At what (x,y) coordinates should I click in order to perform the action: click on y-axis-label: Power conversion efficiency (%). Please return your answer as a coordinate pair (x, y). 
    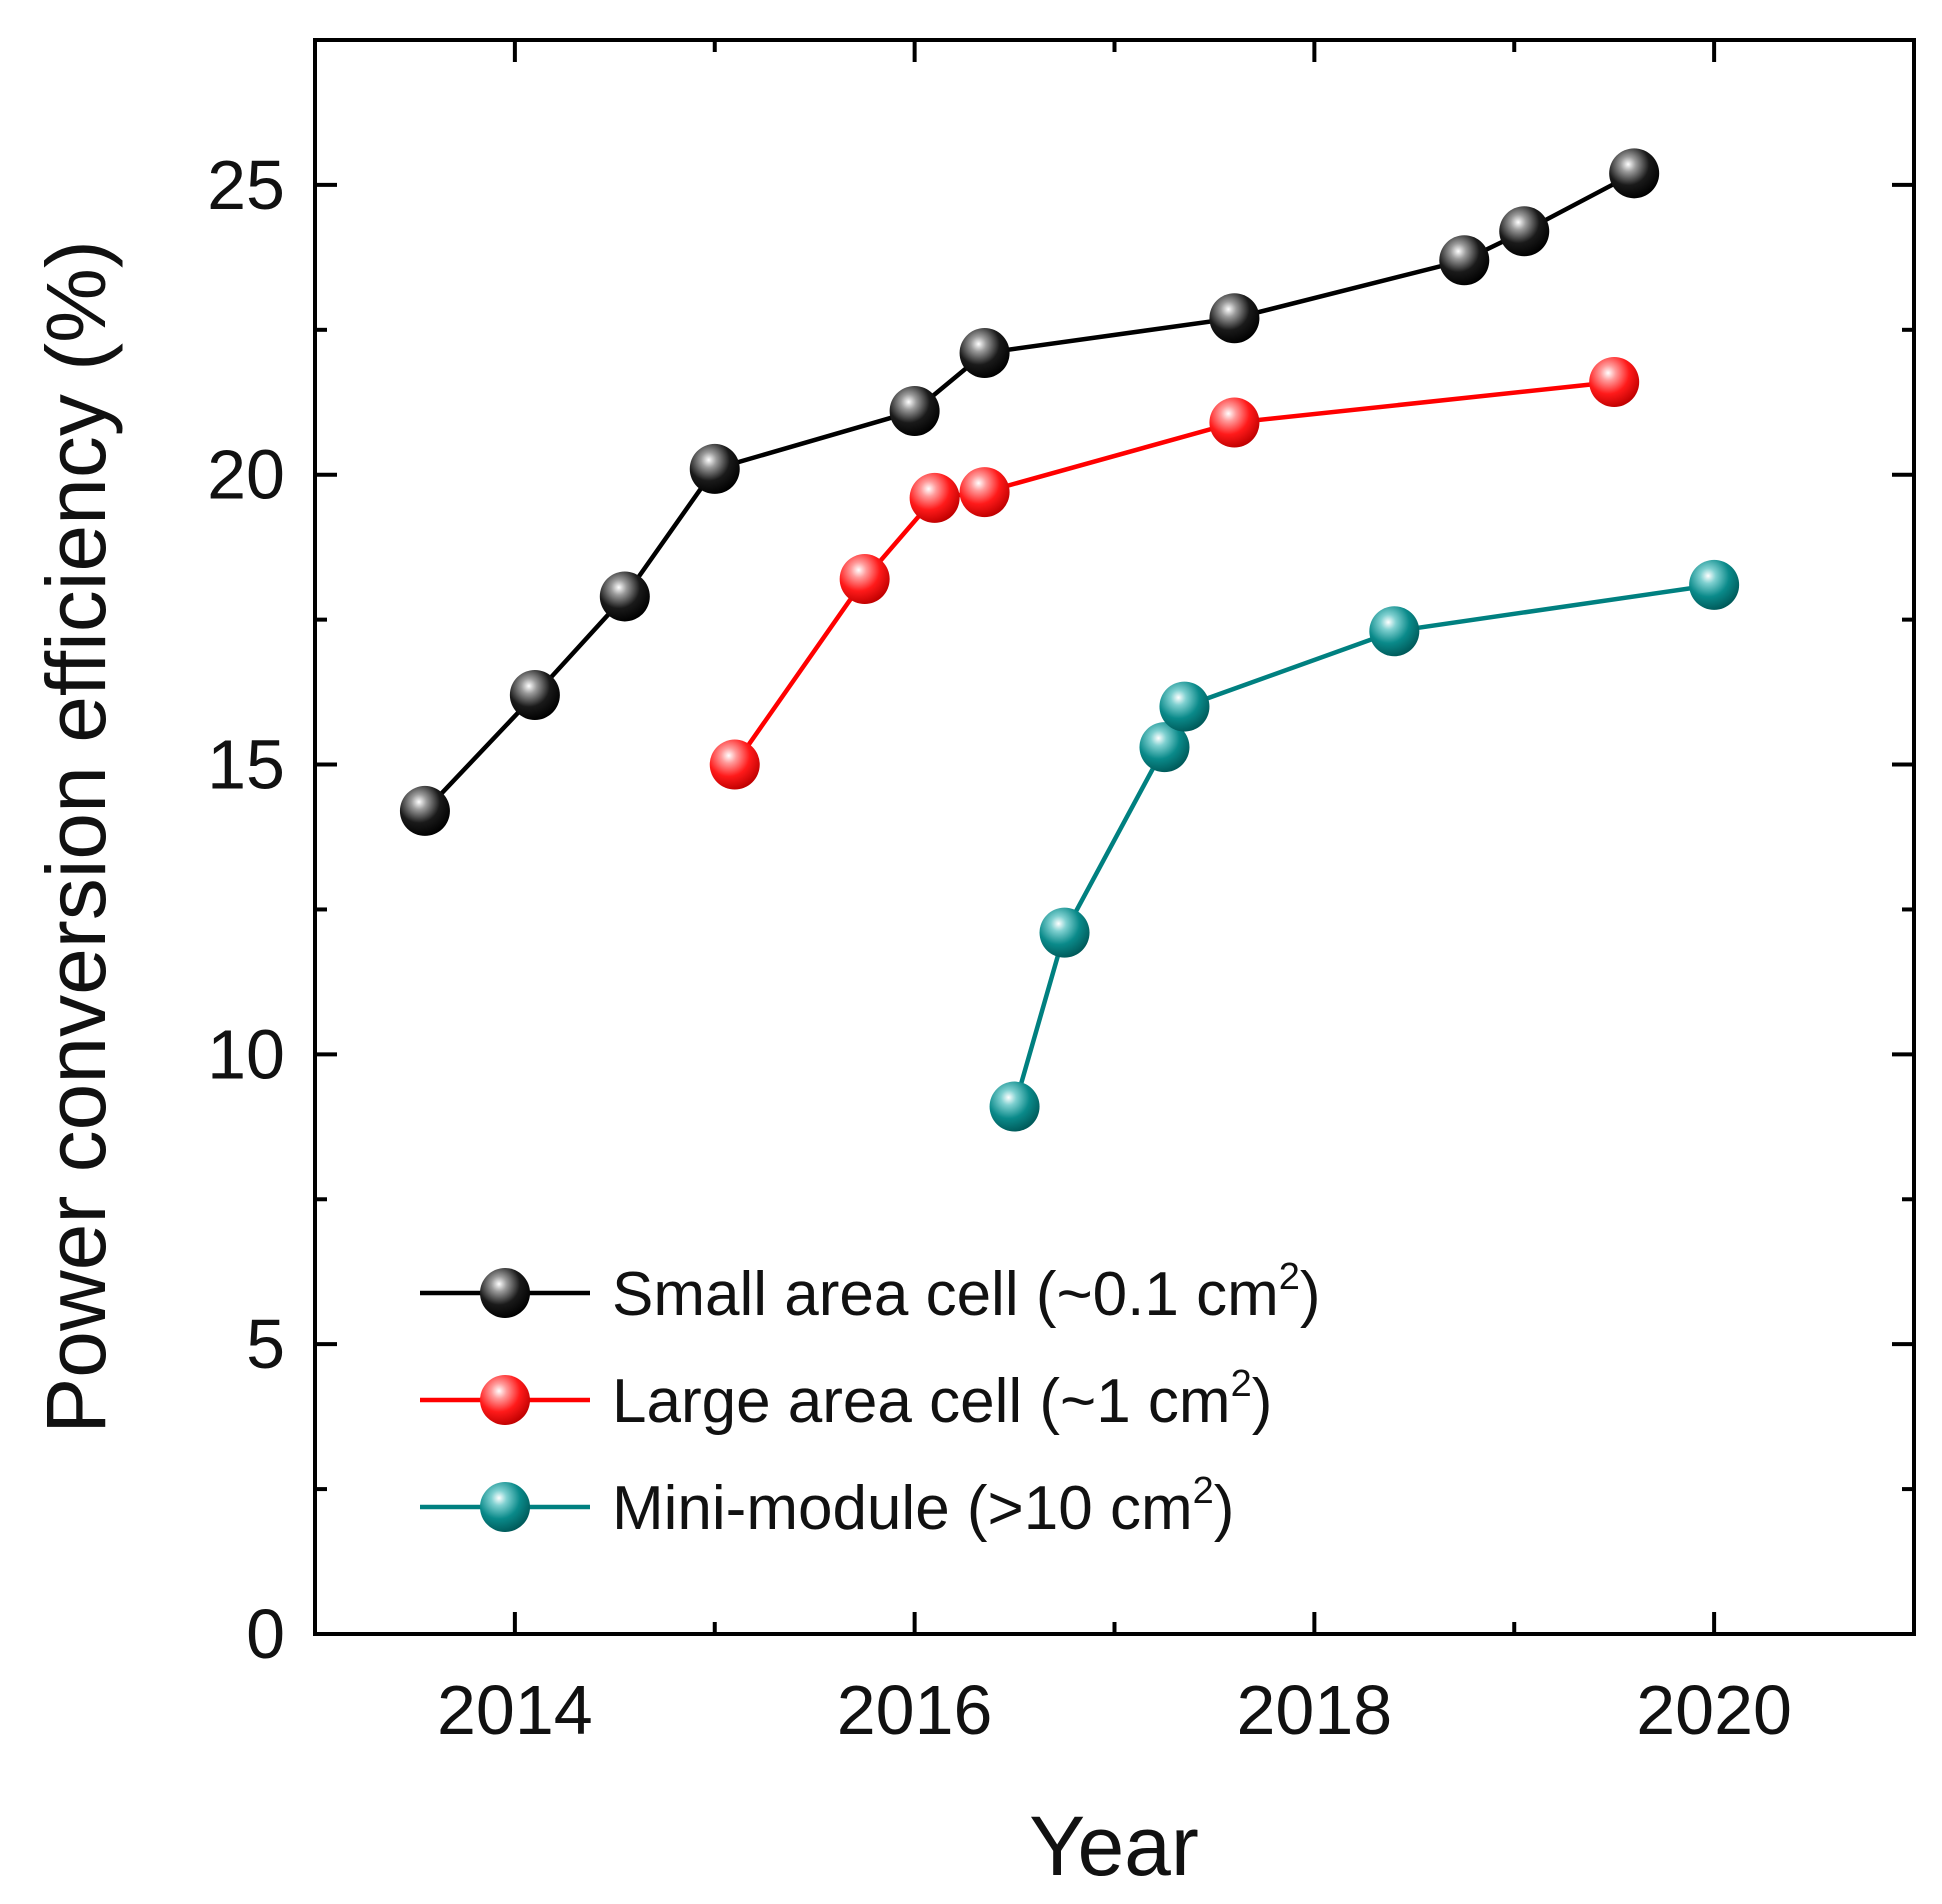
    Looking at the image, I should click on (76, 837).